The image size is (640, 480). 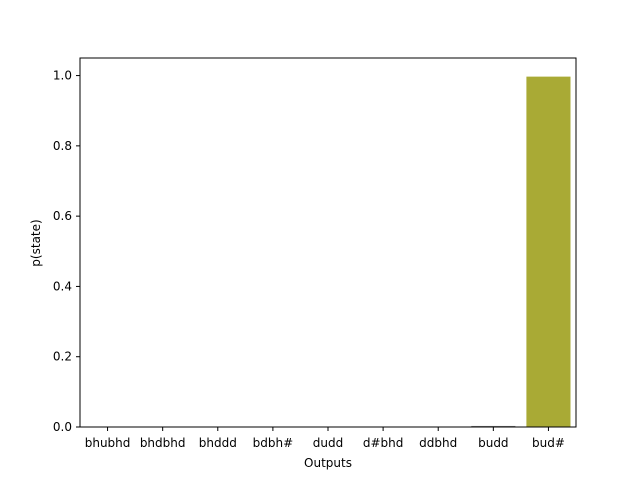 I want to click on y-tick-label: 0.8, so click(x=62, y=146).